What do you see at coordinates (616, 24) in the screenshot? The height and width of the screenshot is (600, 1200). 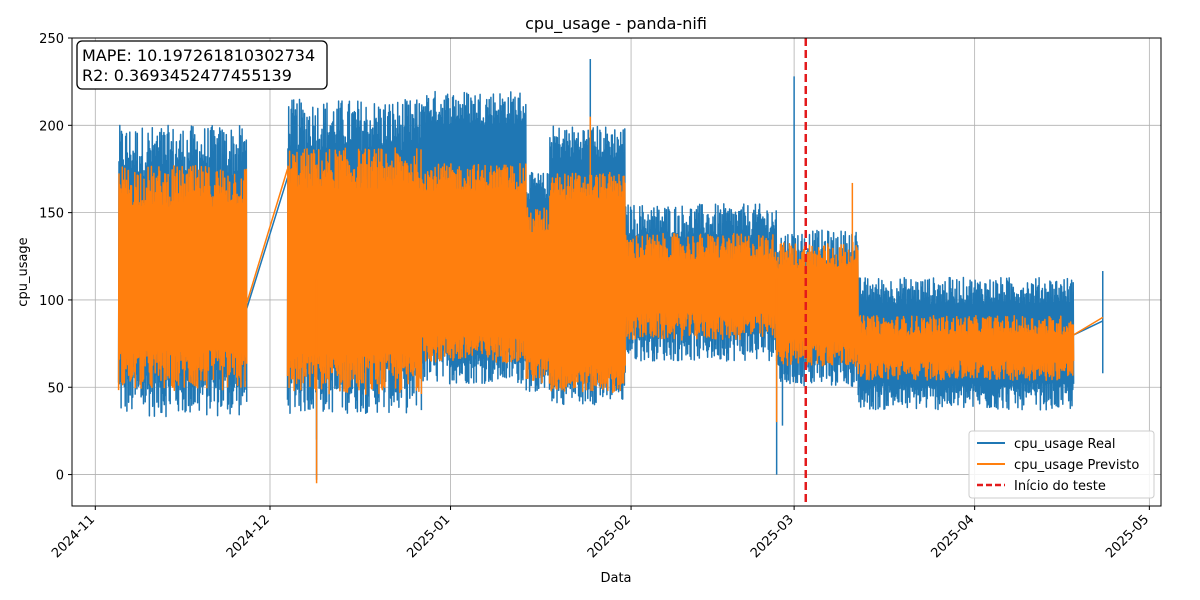 I see `chart-title: cpu_usage - panda-nifi` at bounding box center [616, 24].